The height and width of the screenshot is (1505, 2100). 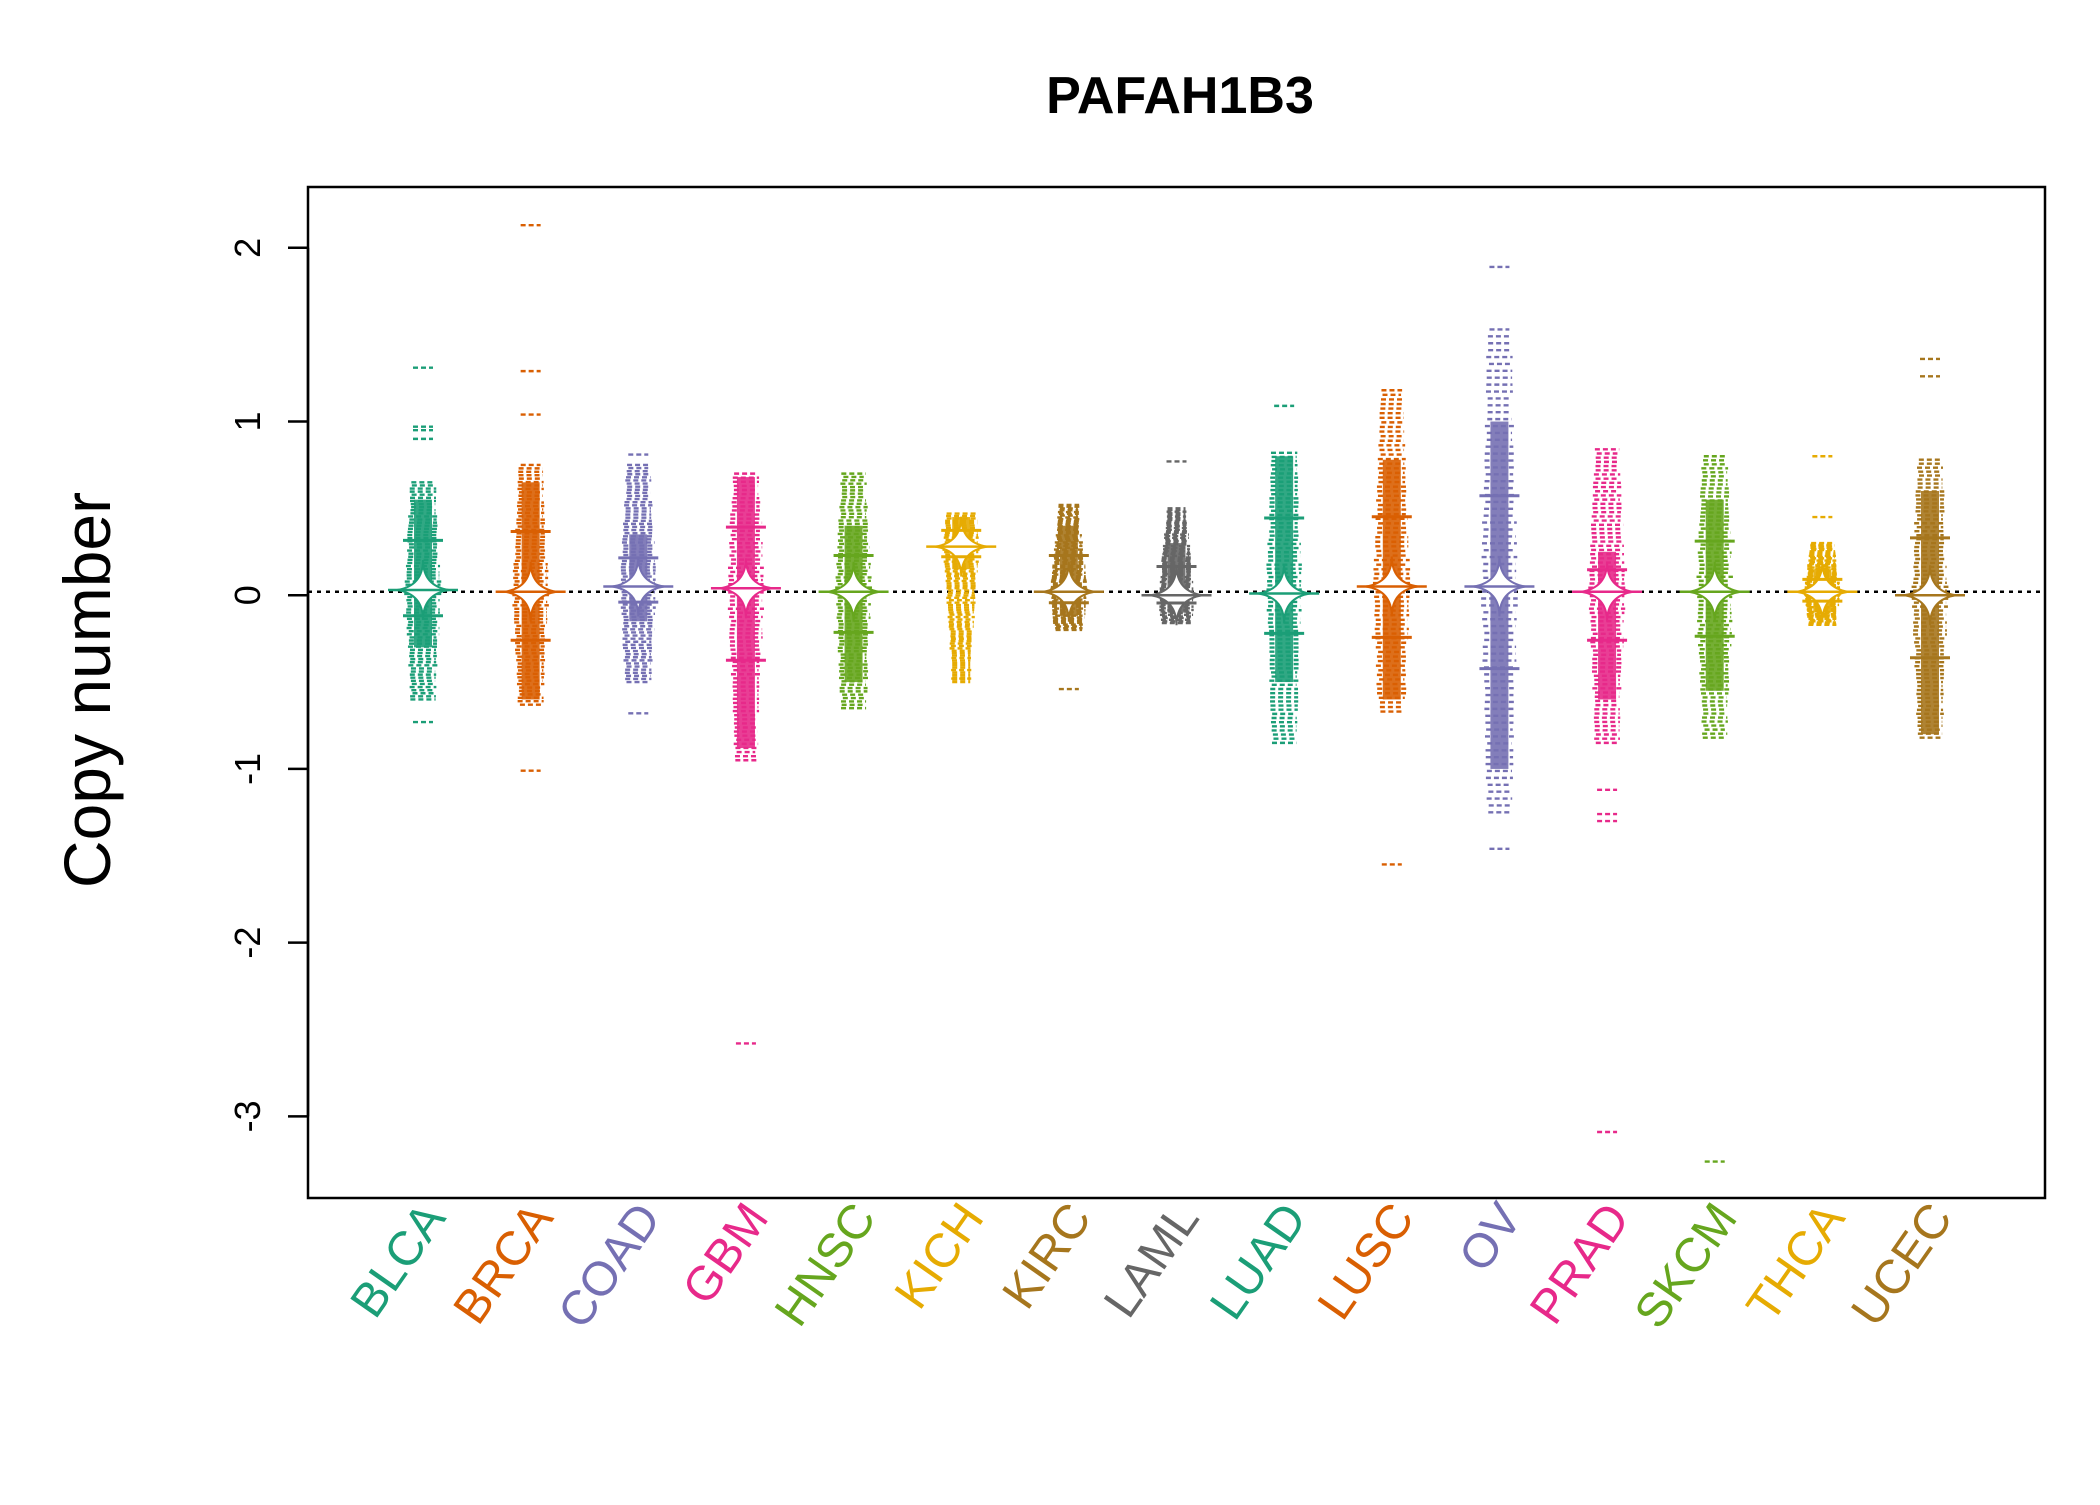 What do you see at coordinates (1687, 896) in the screenshot?
I see `bean: SKCM` at bounding box center [1687, 896].